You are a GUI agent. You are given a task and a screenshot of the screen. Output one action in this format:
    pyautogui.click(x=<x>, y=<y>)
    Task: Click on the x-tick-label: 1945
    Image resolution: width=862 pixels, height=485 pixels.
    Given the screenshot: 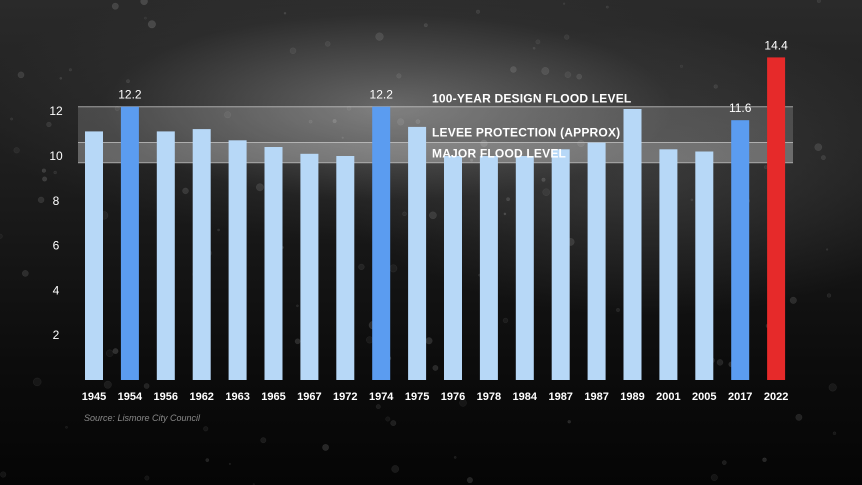 What is the action you would take?
    pyautogui.click(x=94, y=397)
    